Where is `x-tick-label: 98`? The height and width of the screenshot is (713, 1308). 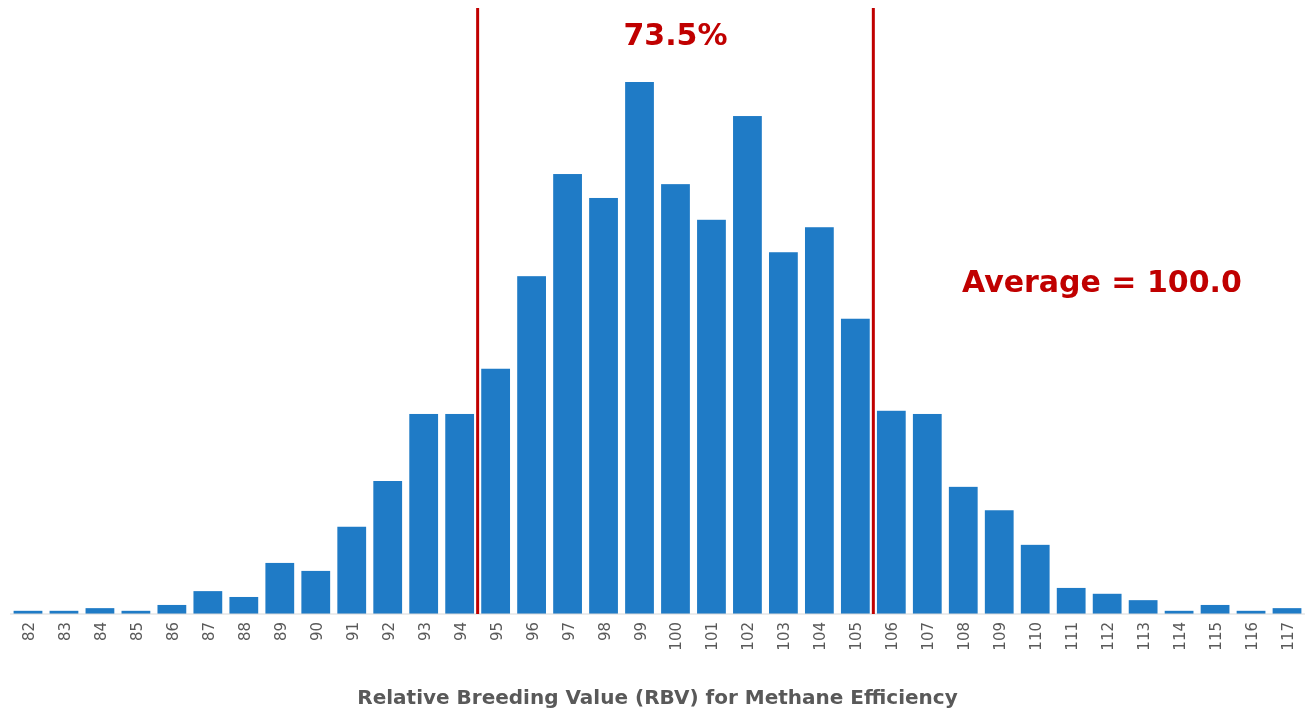
x-tick-label: 98 is located at coordinates (604, 632).